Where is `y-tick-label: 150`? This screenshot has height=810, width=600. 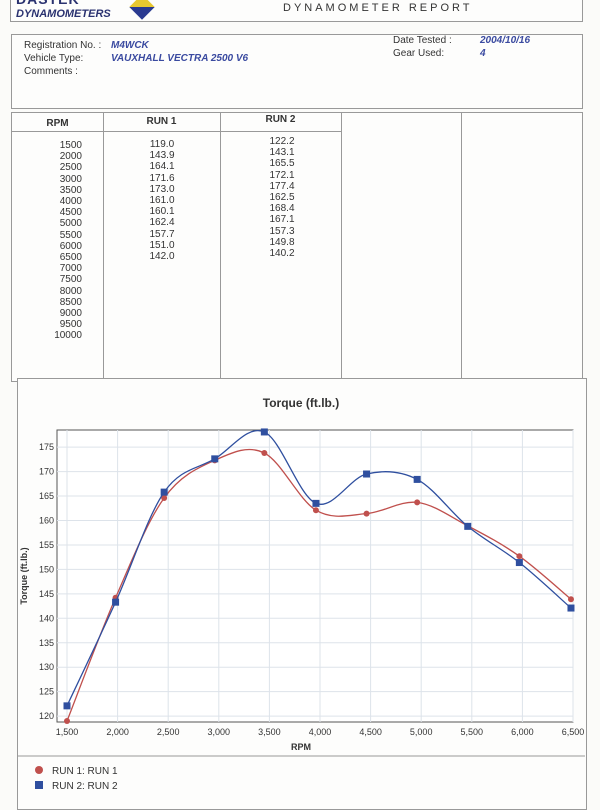 y-tick-label: 150 is located at coordinates (46, 569).